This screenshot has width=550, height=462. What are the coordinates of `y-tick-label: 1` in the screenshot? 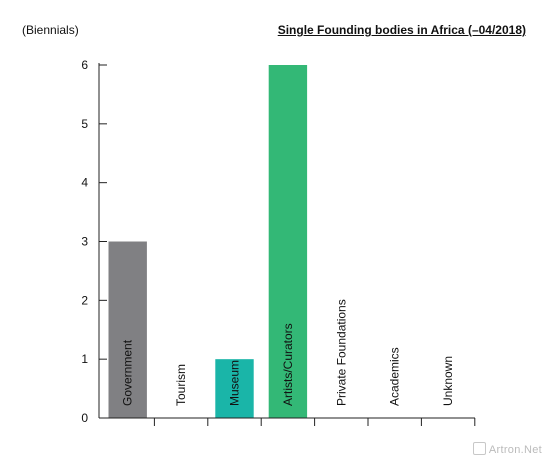 It's located at (84, 359).